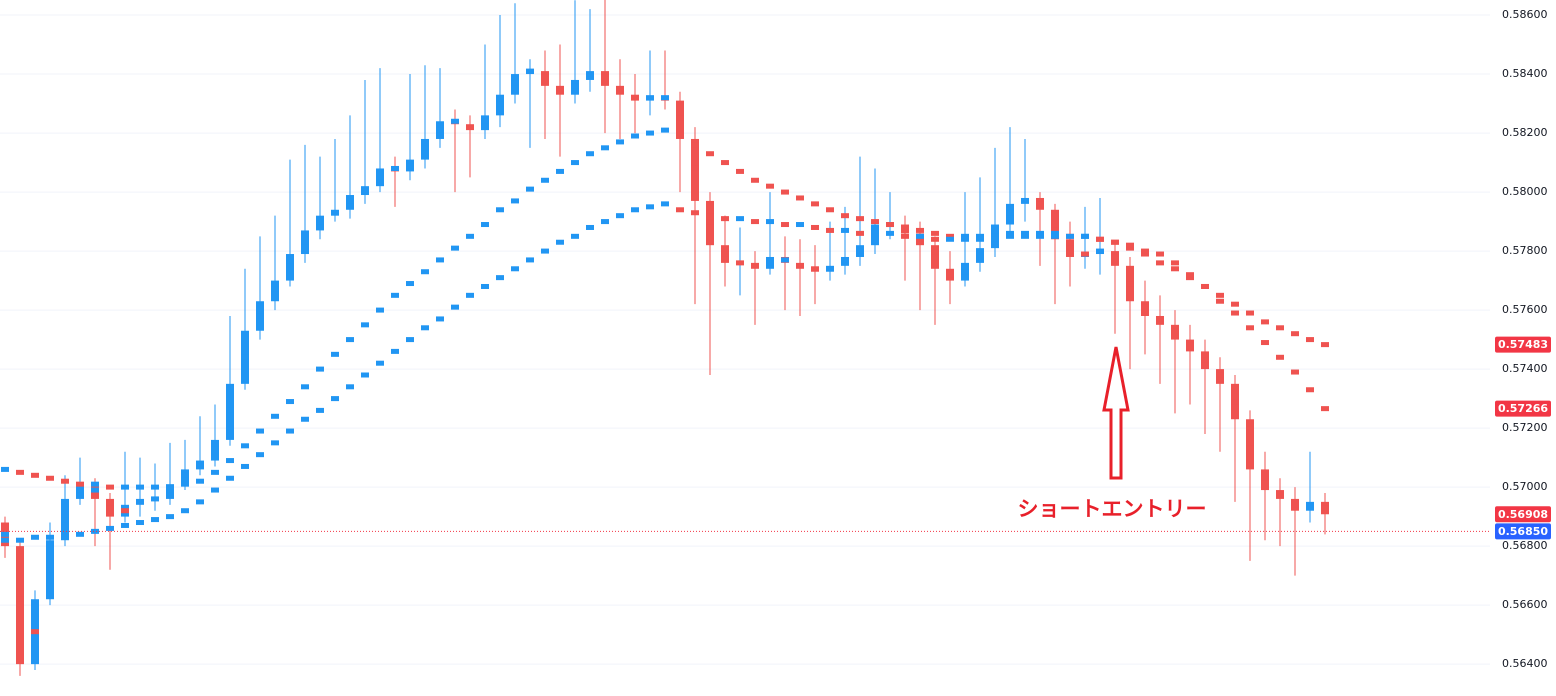  Describe the element at coordinates (1523, 408) in the screenshot. I see `price-tag-label: 0.57266` at that location.